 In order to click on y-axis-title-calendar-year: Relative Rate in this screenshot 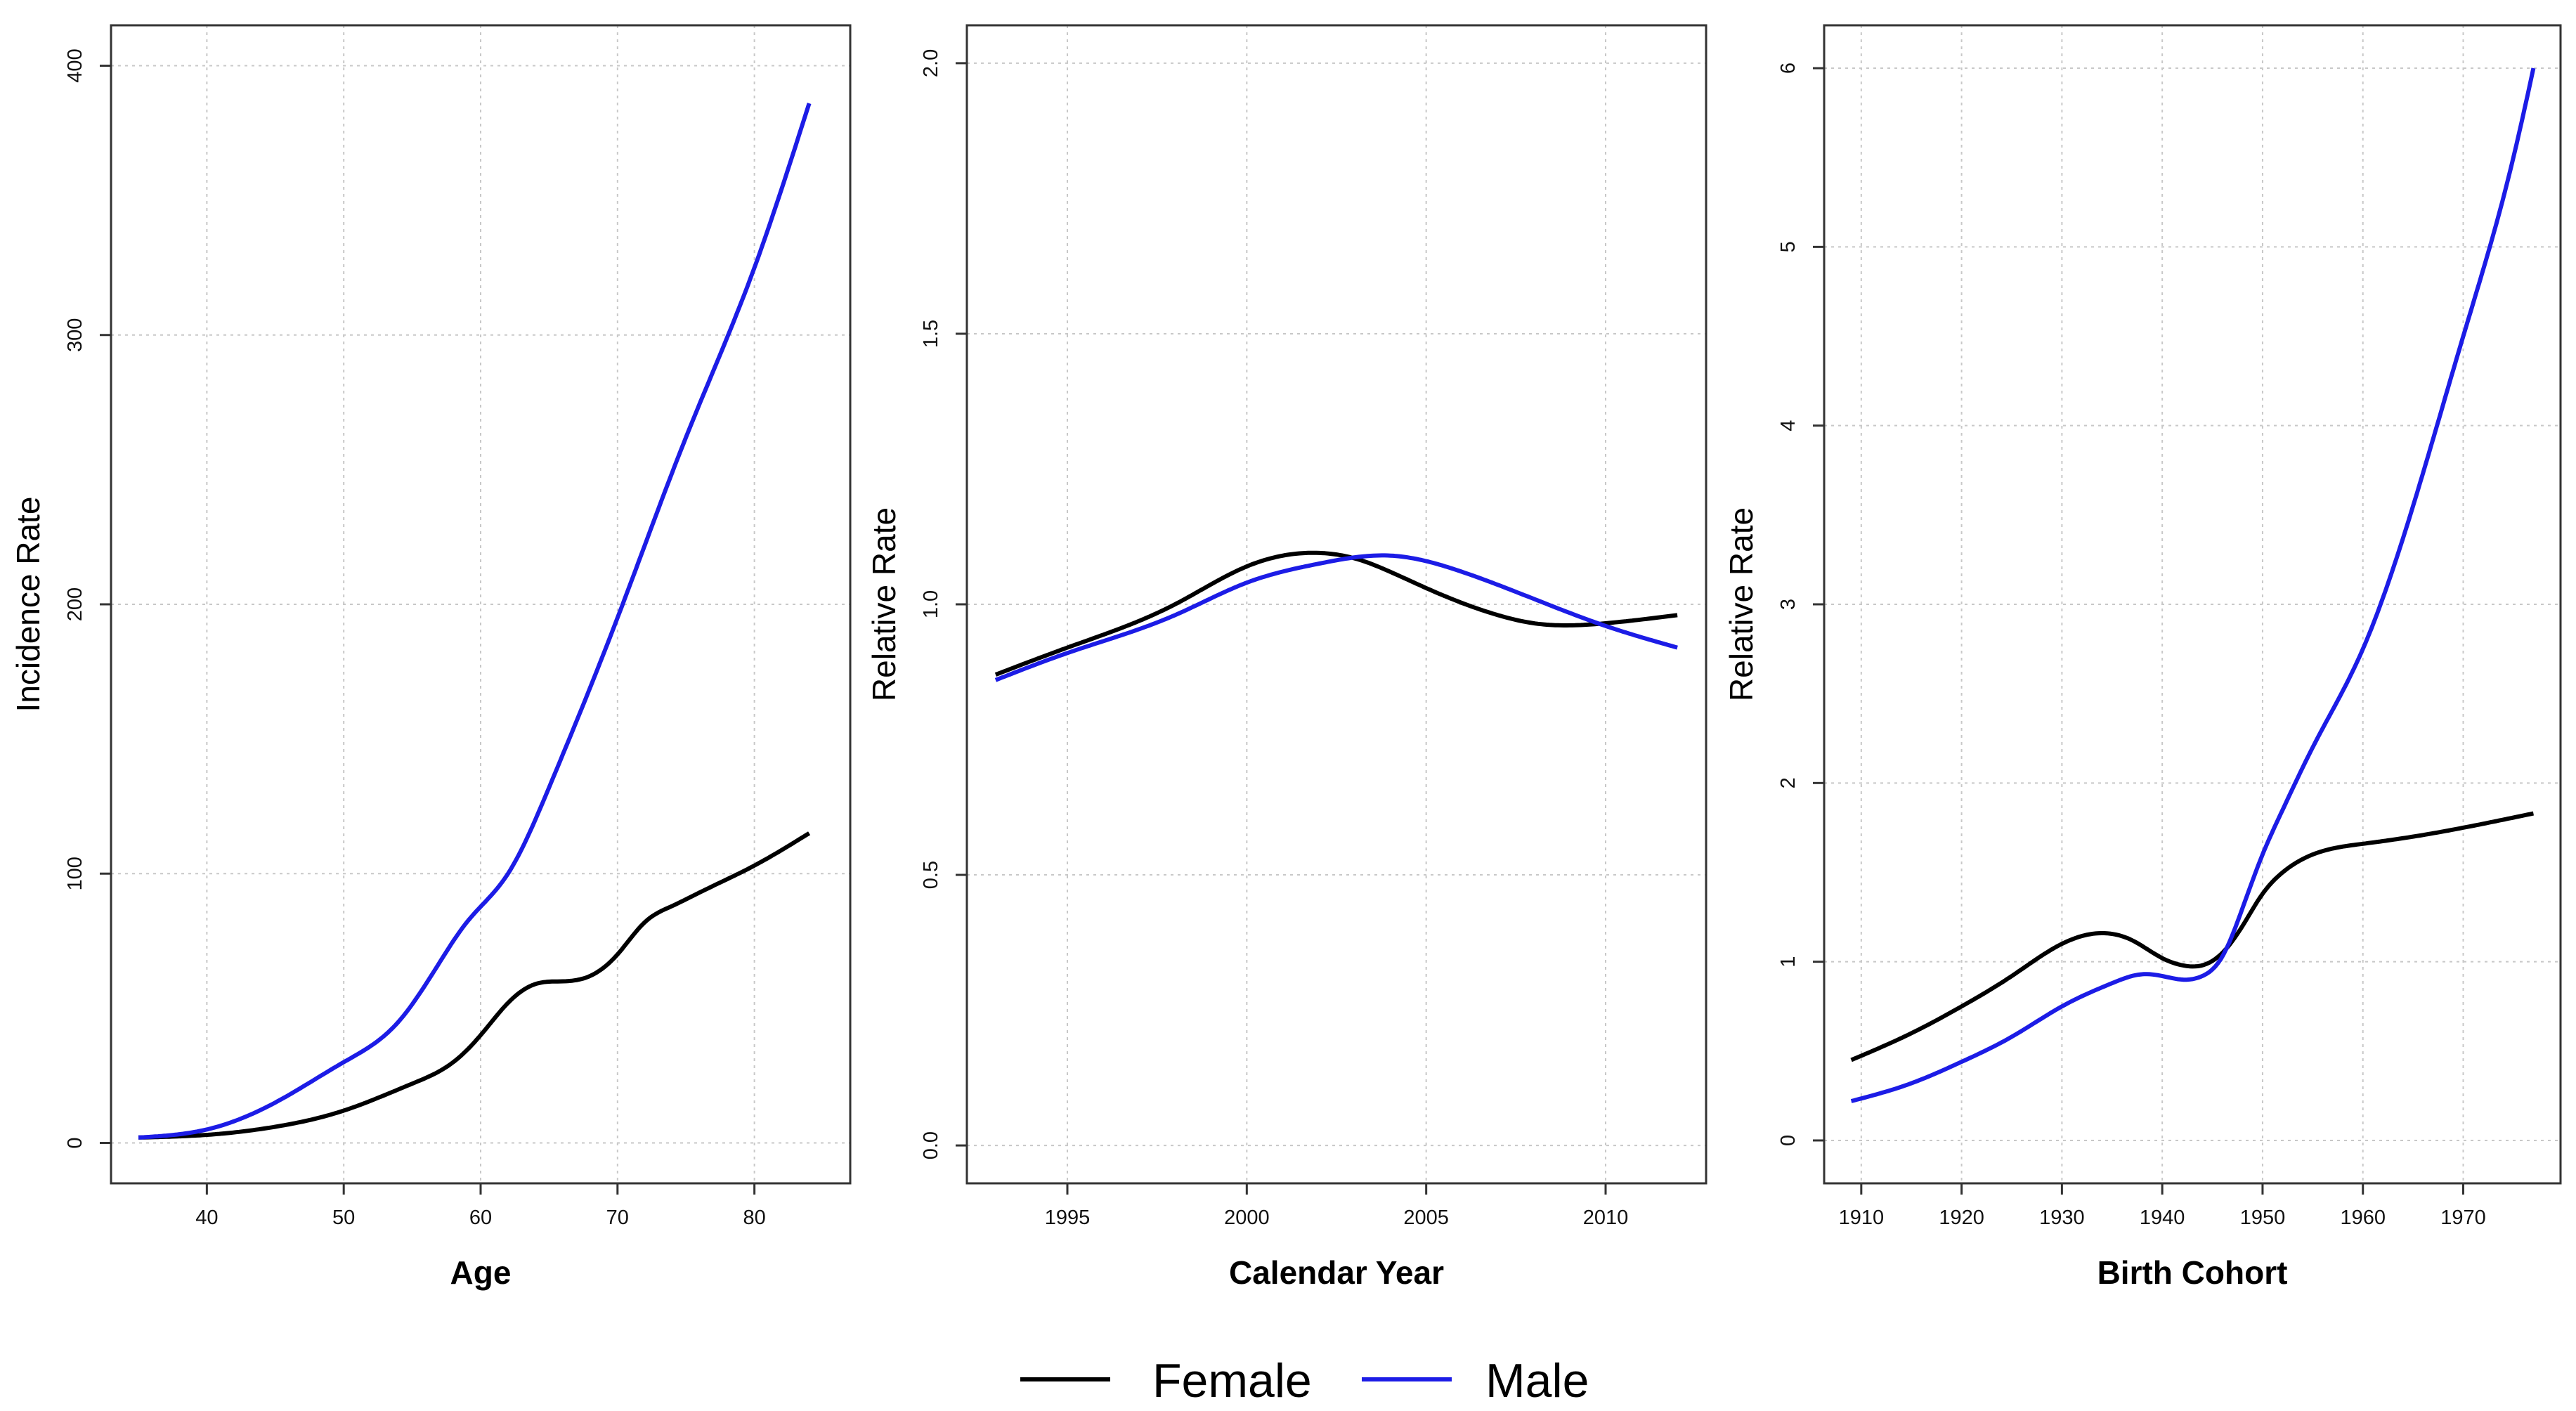, I will do `click(884, 604)`.